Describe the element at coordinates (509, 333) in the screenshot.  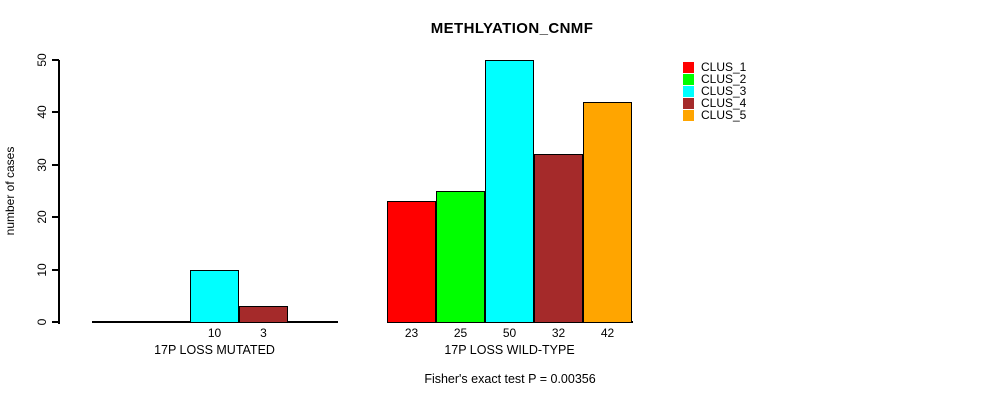
I see `bar-value-label: 50` at that location.